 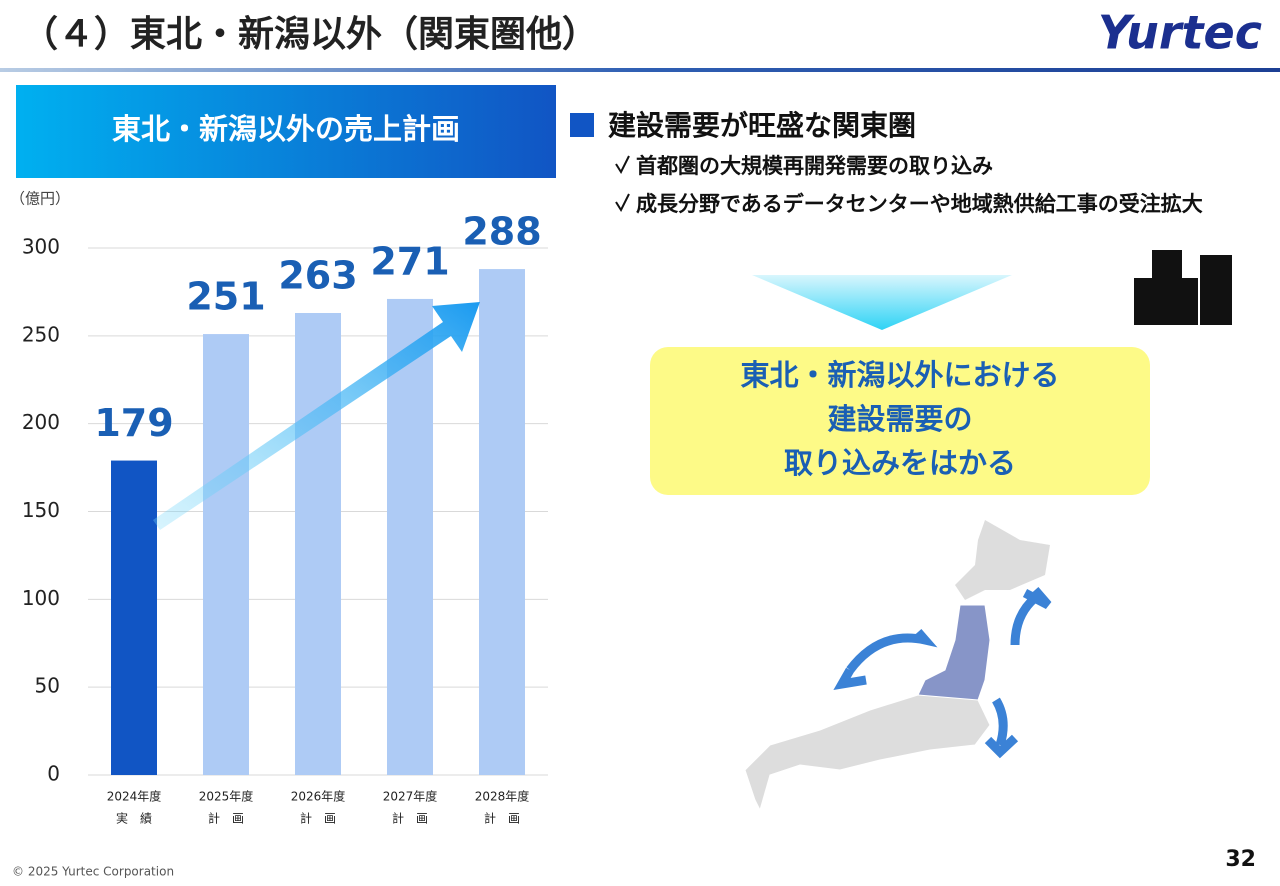 I want to click on header-rule, so click(x=640, y=70).